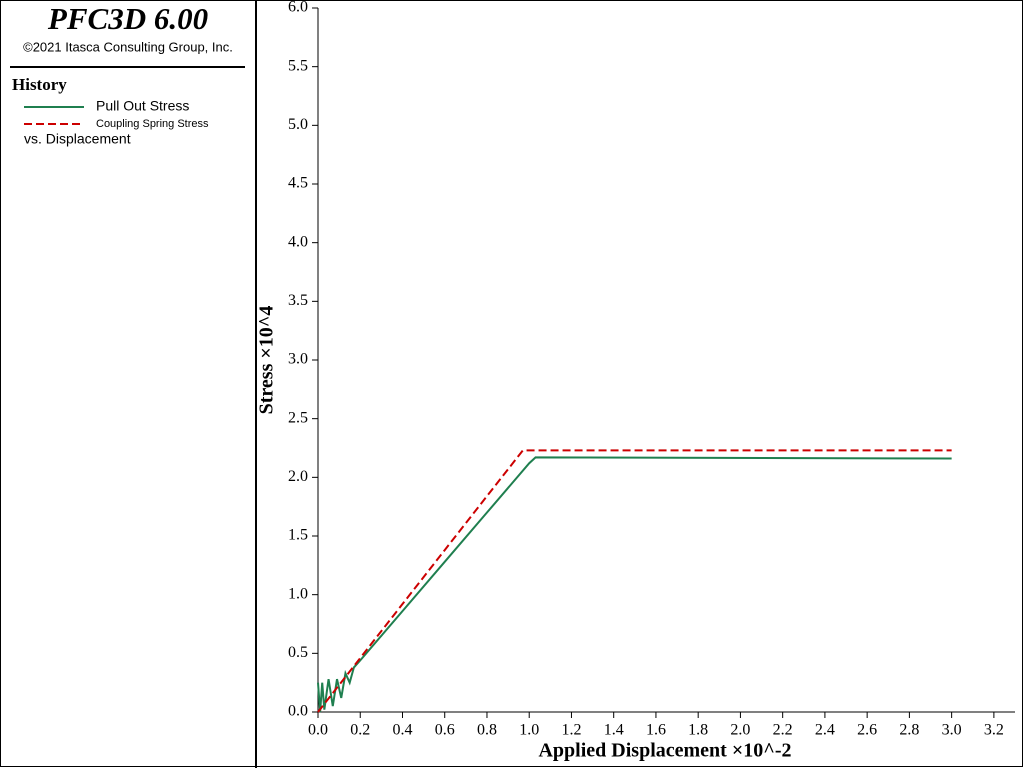  What do you see at coordinates (298, 593) in the screenshot?
I see `y-tick-label: 1.0` at bounding box center [298, 593].